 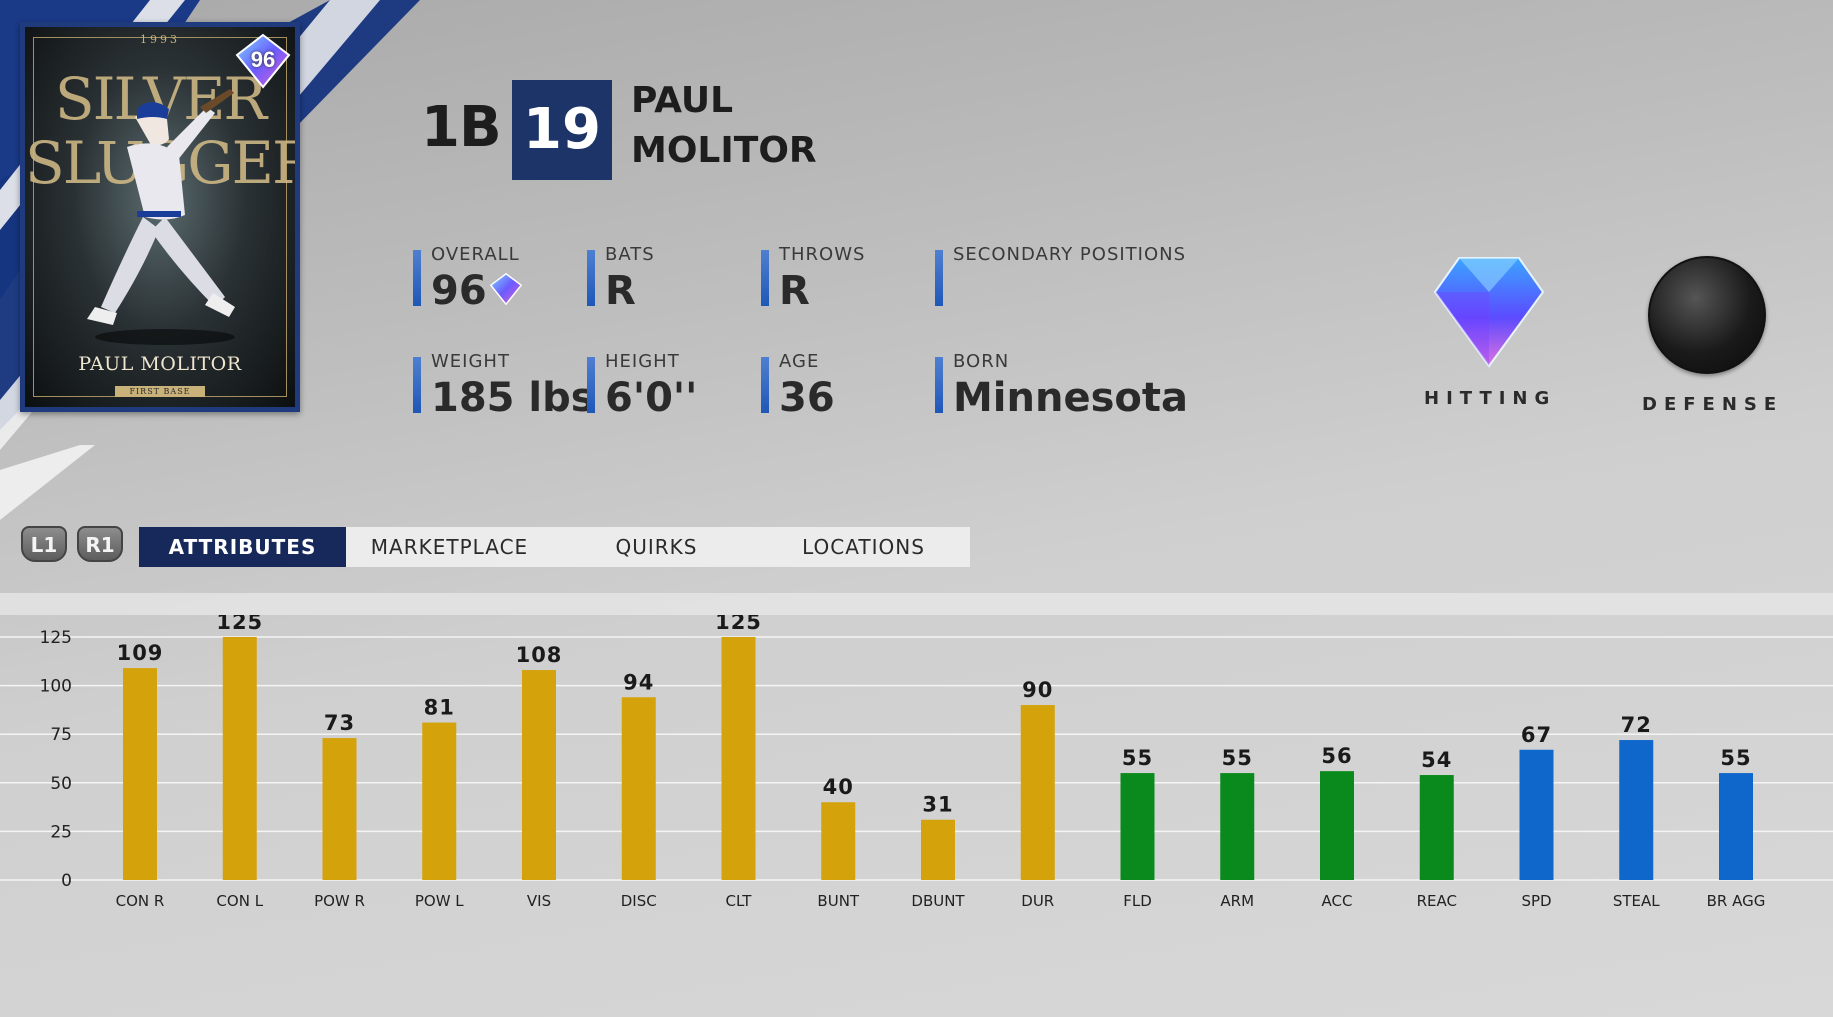 What do you see at coordinates (813, 279) in the screenshot?
I see `info-throws: THROWS R` at bounding box center [813, 279].